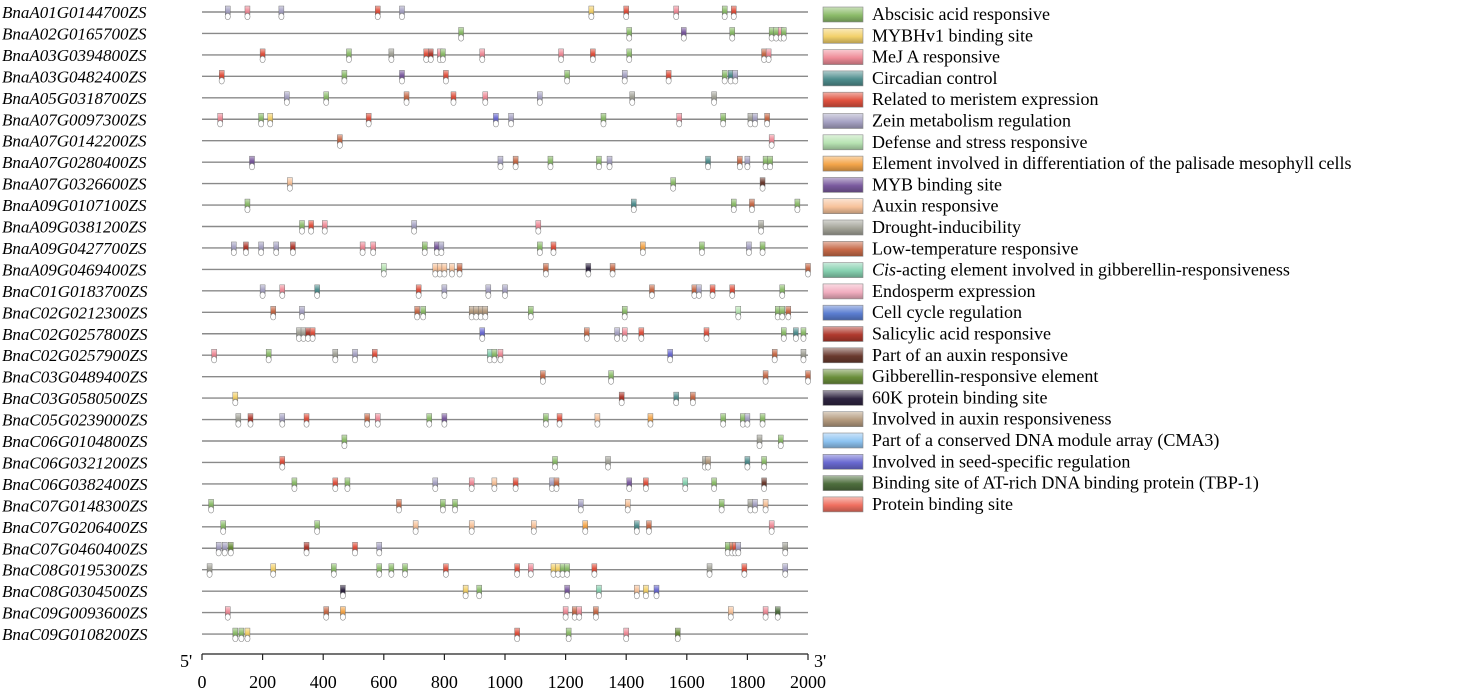  What do you see at coordinates (934, 397) in the screenshot?
I see `legend-item: 60K protein binding site` at bounding box center [934, 397].